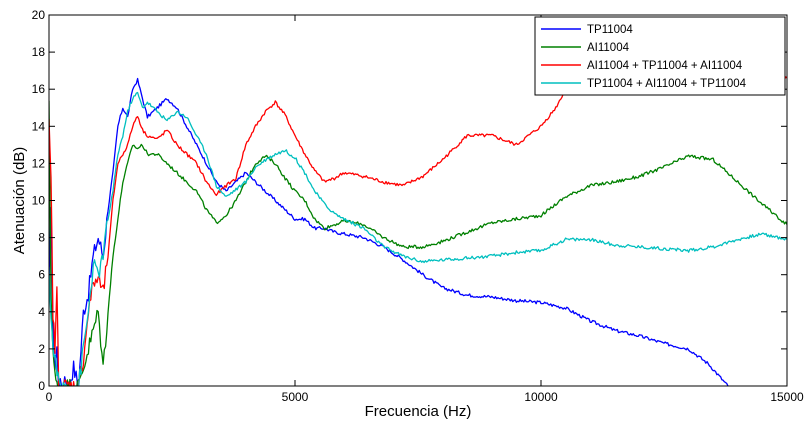 The image size is (806, 421). Describe the element at coordinates (41, 312) in the screenshot. I see `y-tick-label: 4` at that location.